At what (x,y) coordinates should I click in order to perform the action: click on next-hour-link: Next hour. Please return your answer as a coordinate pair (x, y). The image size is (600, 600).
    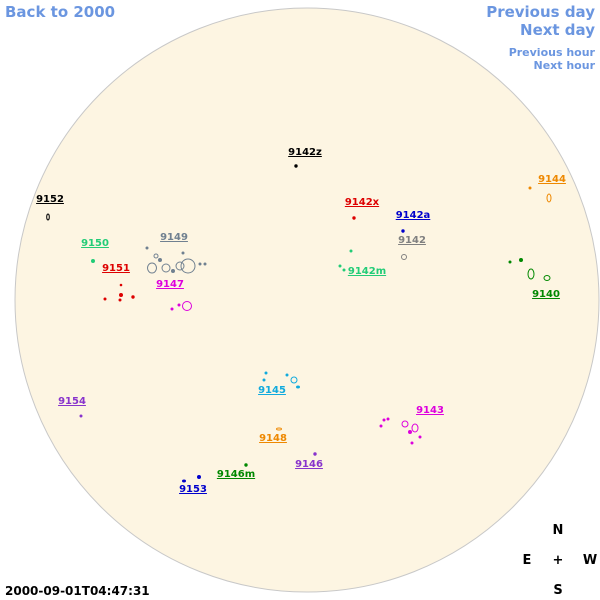
    Looking at the image, I should click on (565, 65).